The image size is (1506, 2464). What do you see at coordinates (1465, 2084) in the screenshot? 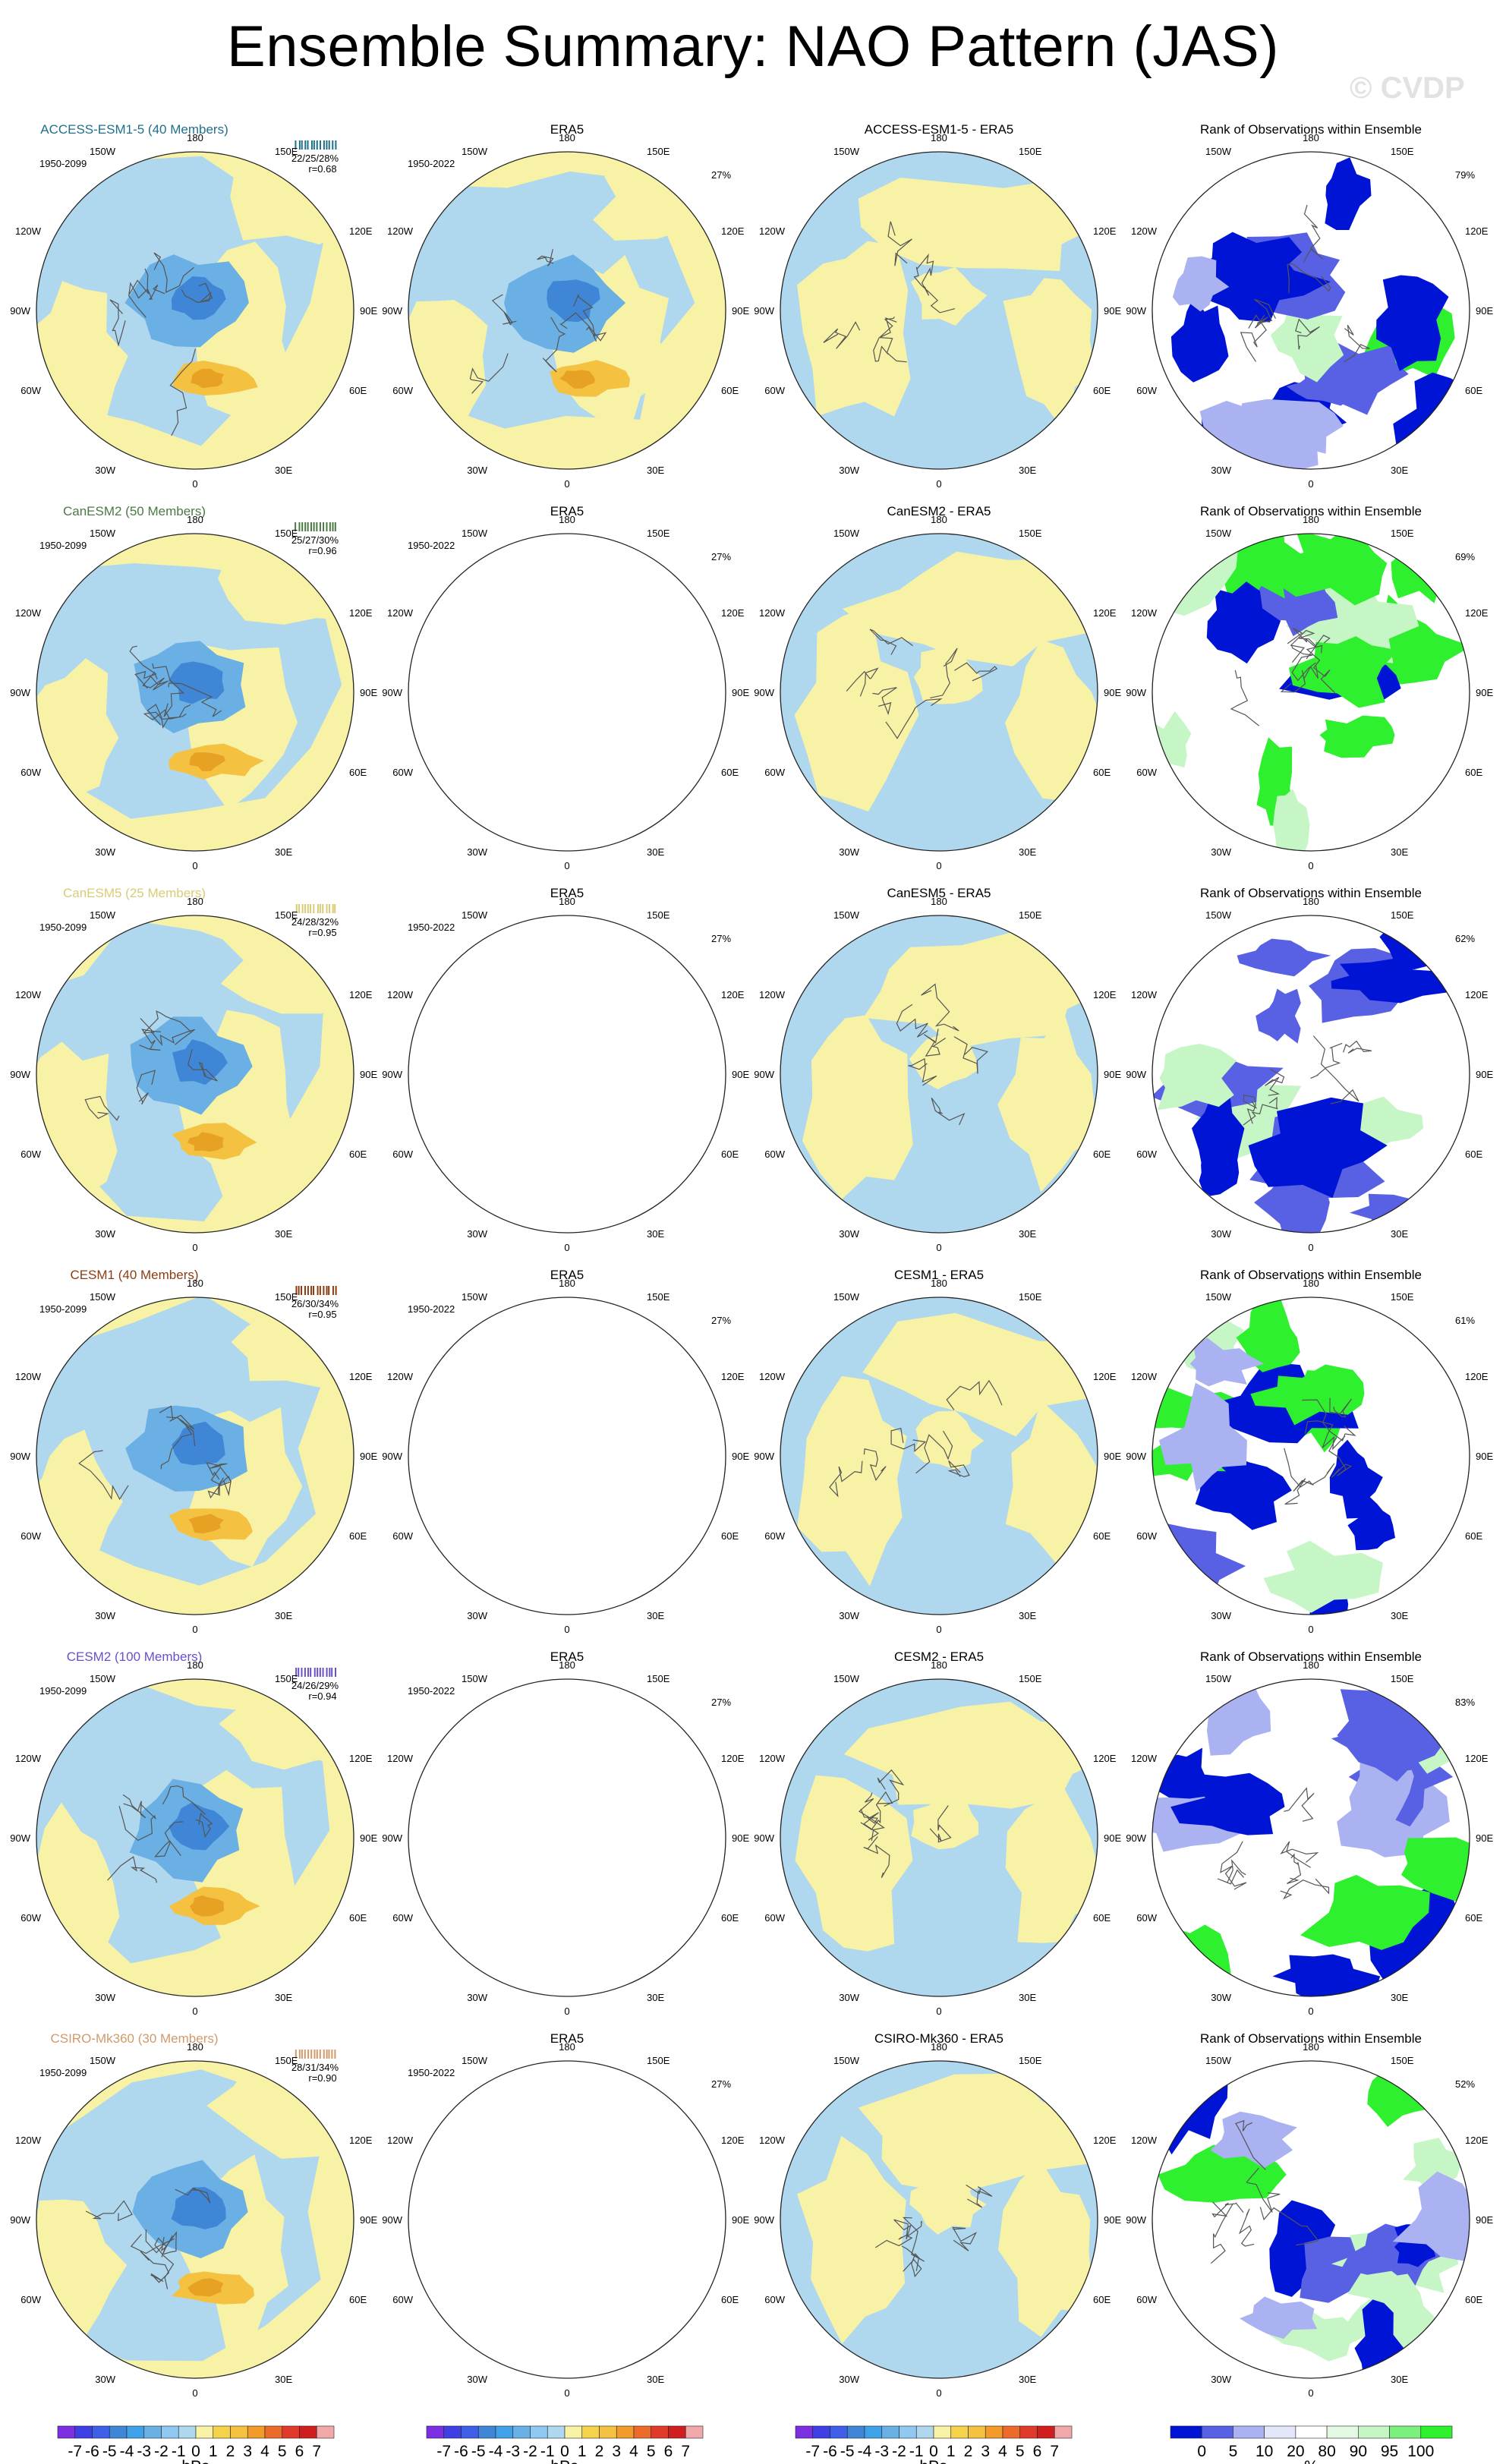
I see `rank-percent: 52%` at bounding box center [1465, 2084].